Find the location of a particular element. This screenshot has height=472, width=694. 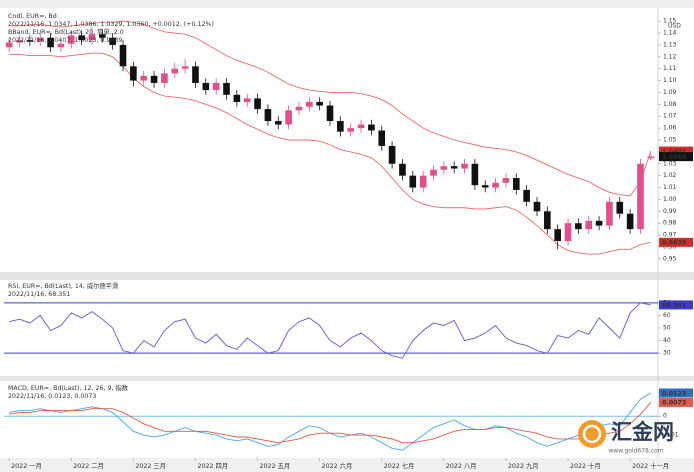

y-tick-label: 60 is located at coordinates (667, 315).